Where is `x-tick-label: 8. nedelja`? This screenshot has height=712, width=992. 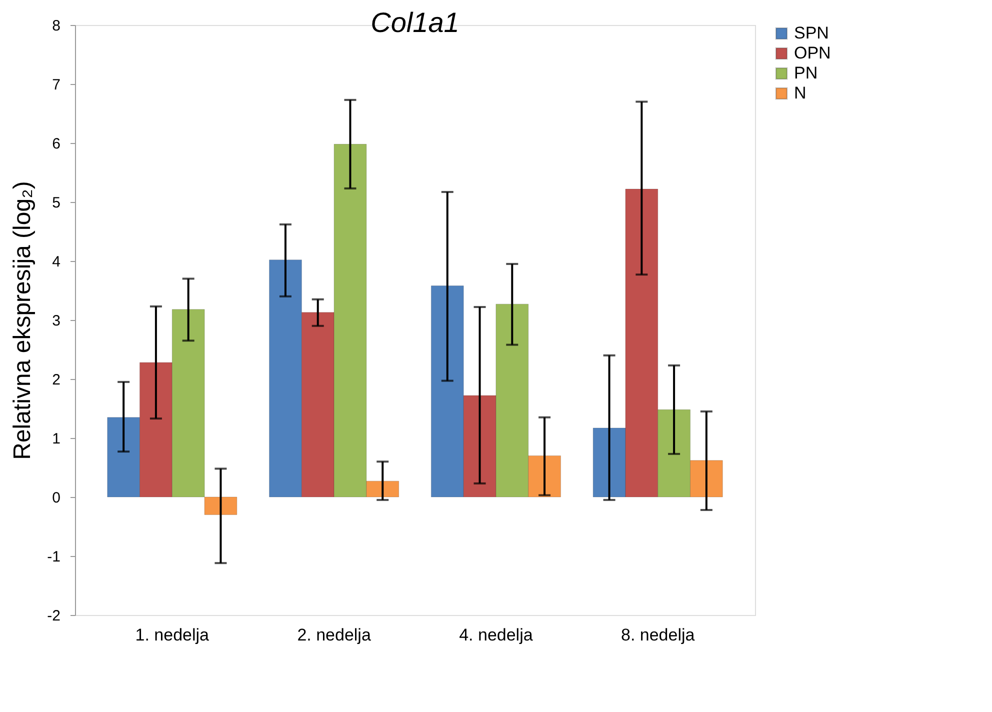 x-tick-label: 8. nedelja is located at coordinates (658, 635).